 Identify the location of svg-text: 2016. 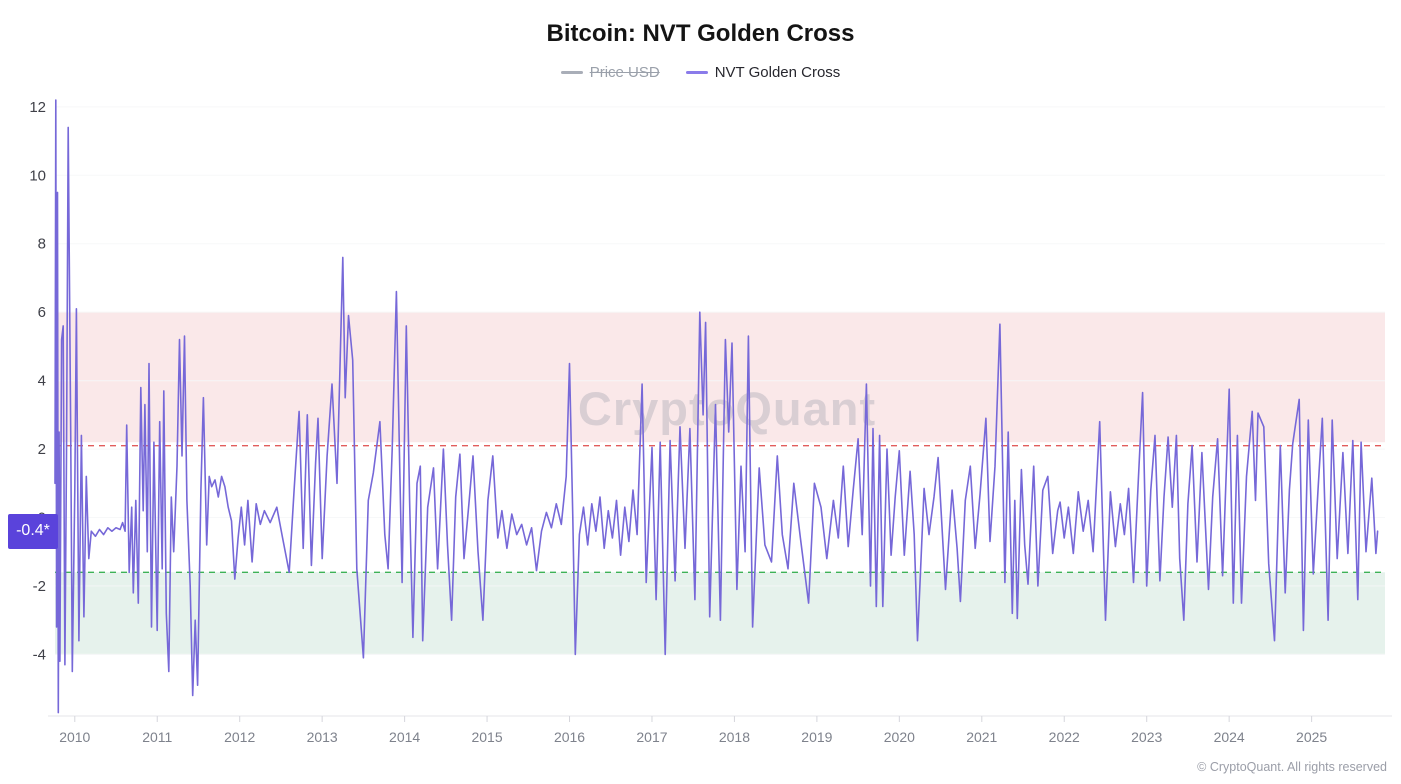
(569, 737).